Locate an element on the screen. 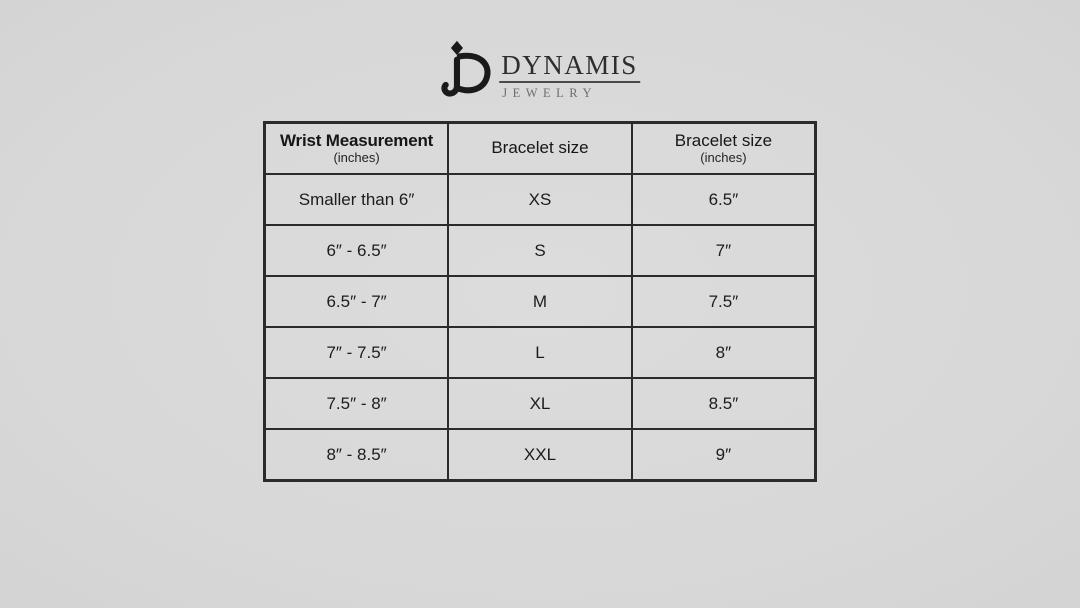  table-row: Smaller than 6″ XS 6.5″ is located at coordinates (540, 199).